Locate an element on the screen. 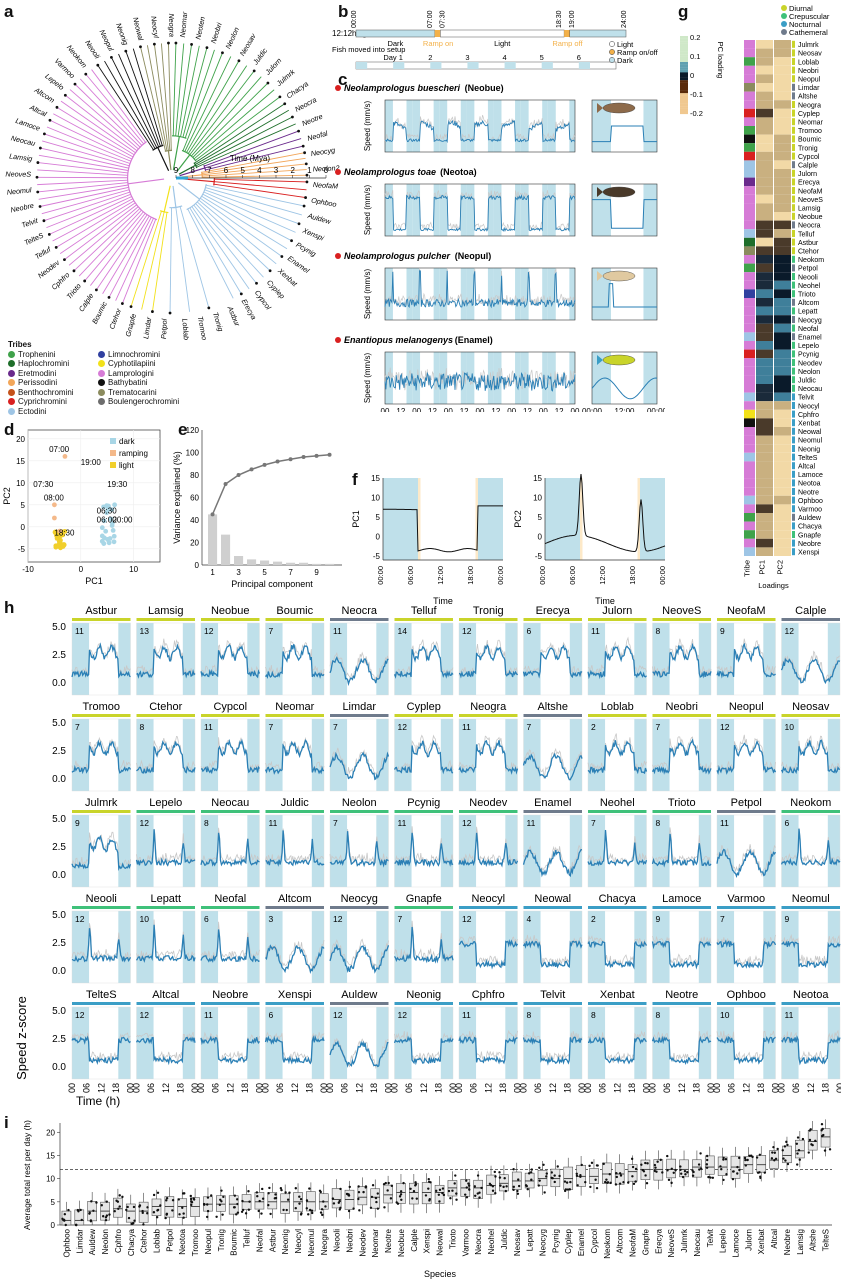 The image size is (841, 1280). sample-count: 11 is located at coordinates (208, 1015).